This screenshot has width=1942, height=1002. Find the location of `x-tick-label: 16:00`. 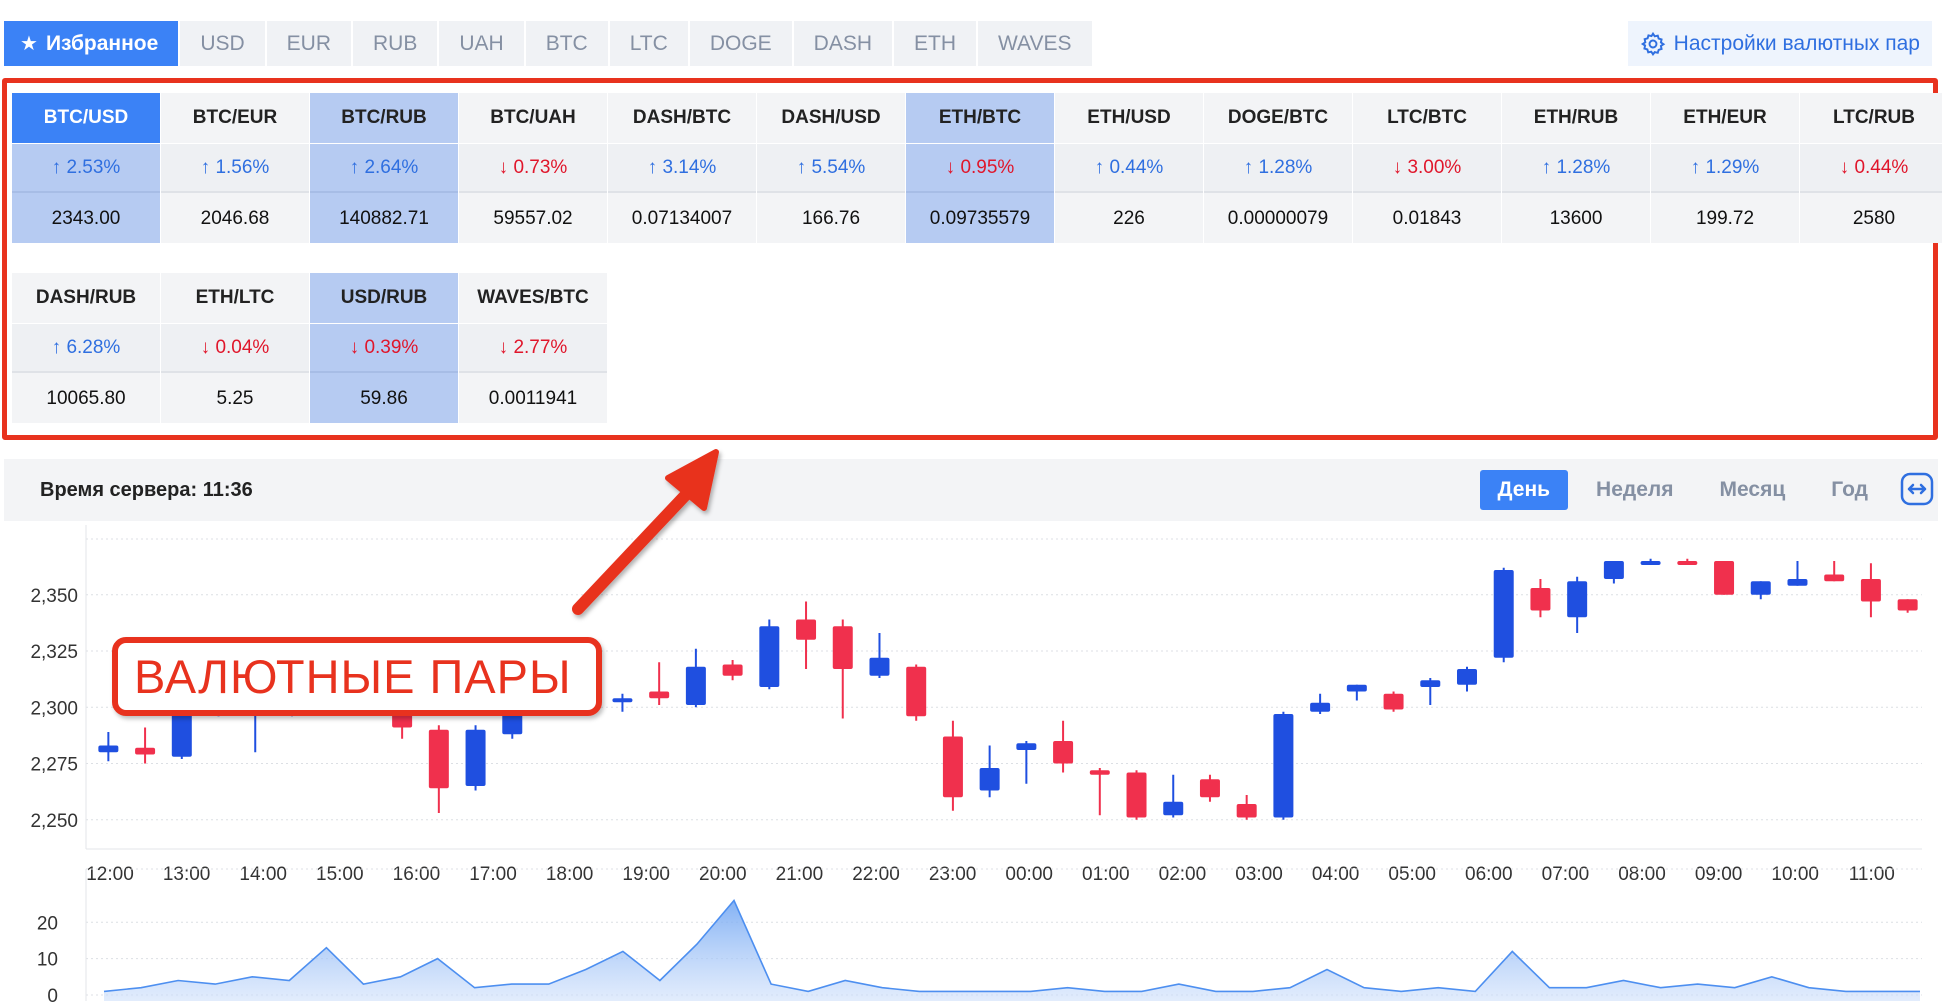

x-tick-label: 16:00 is located at coordinates (417, 874).